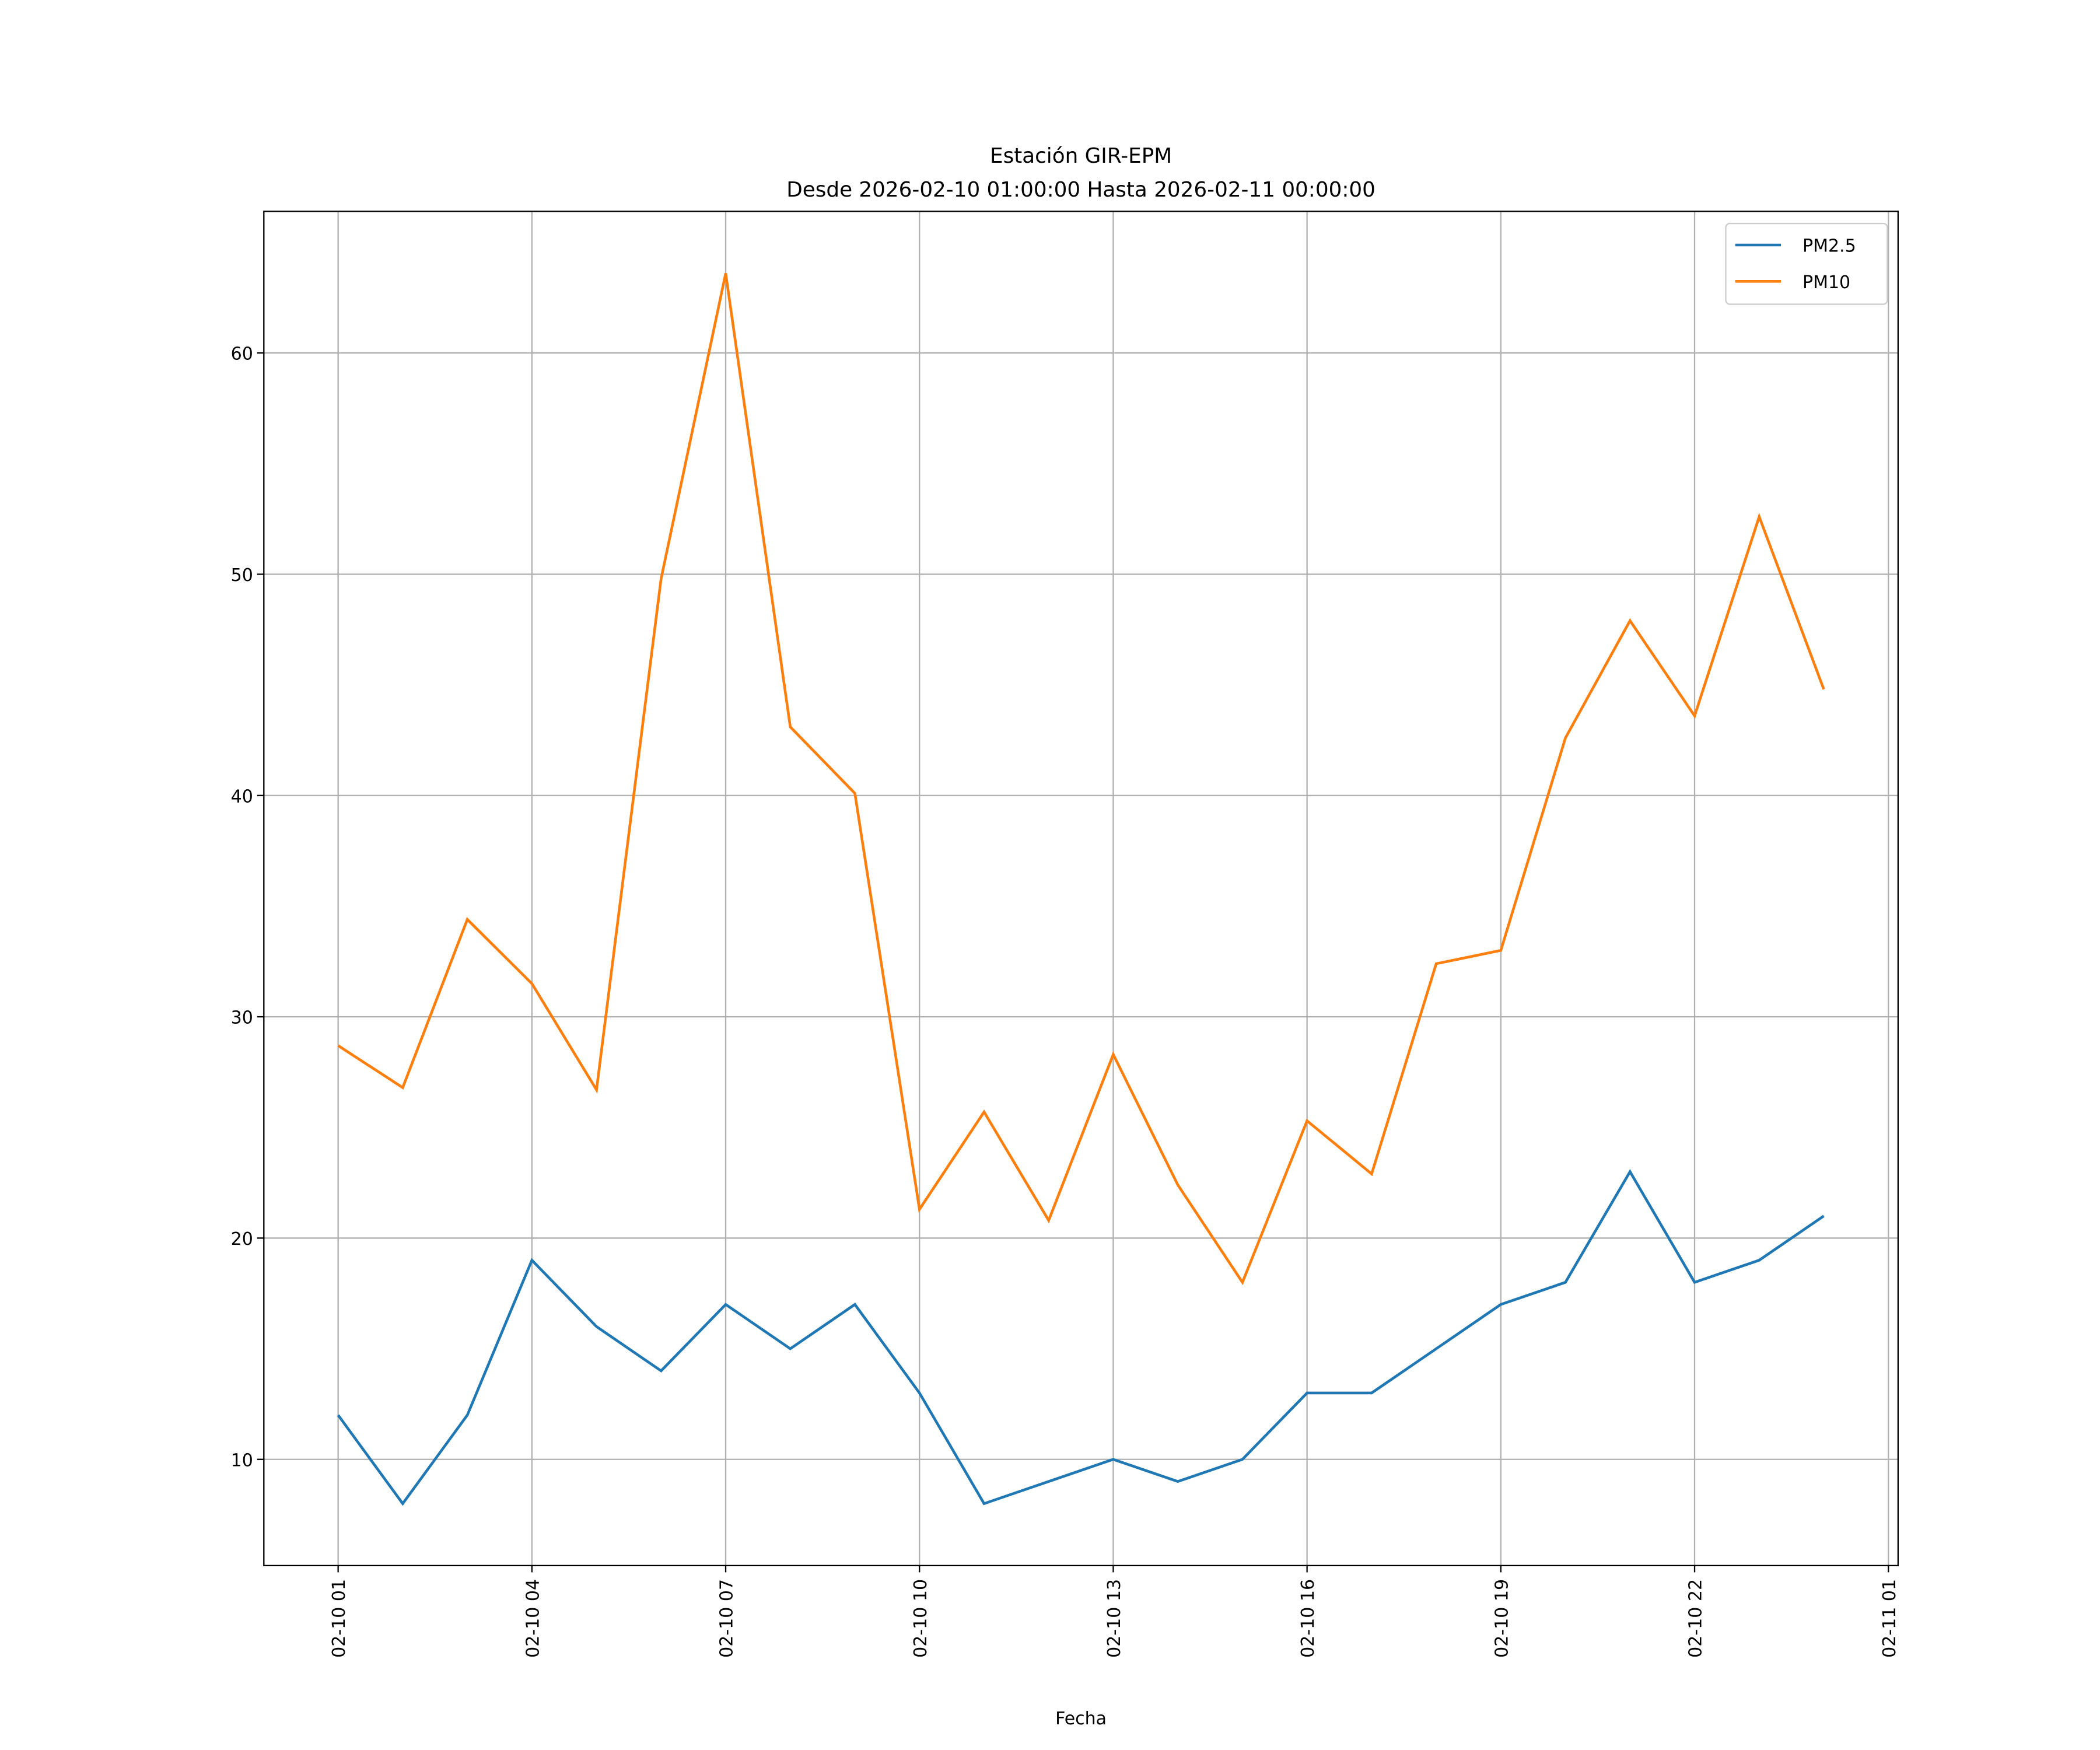 This screenshot has width=2100, height=1750. Describe the element at coordinates (242, 1018) in the screenshot. I see `y-tick-label: 30` at that location.